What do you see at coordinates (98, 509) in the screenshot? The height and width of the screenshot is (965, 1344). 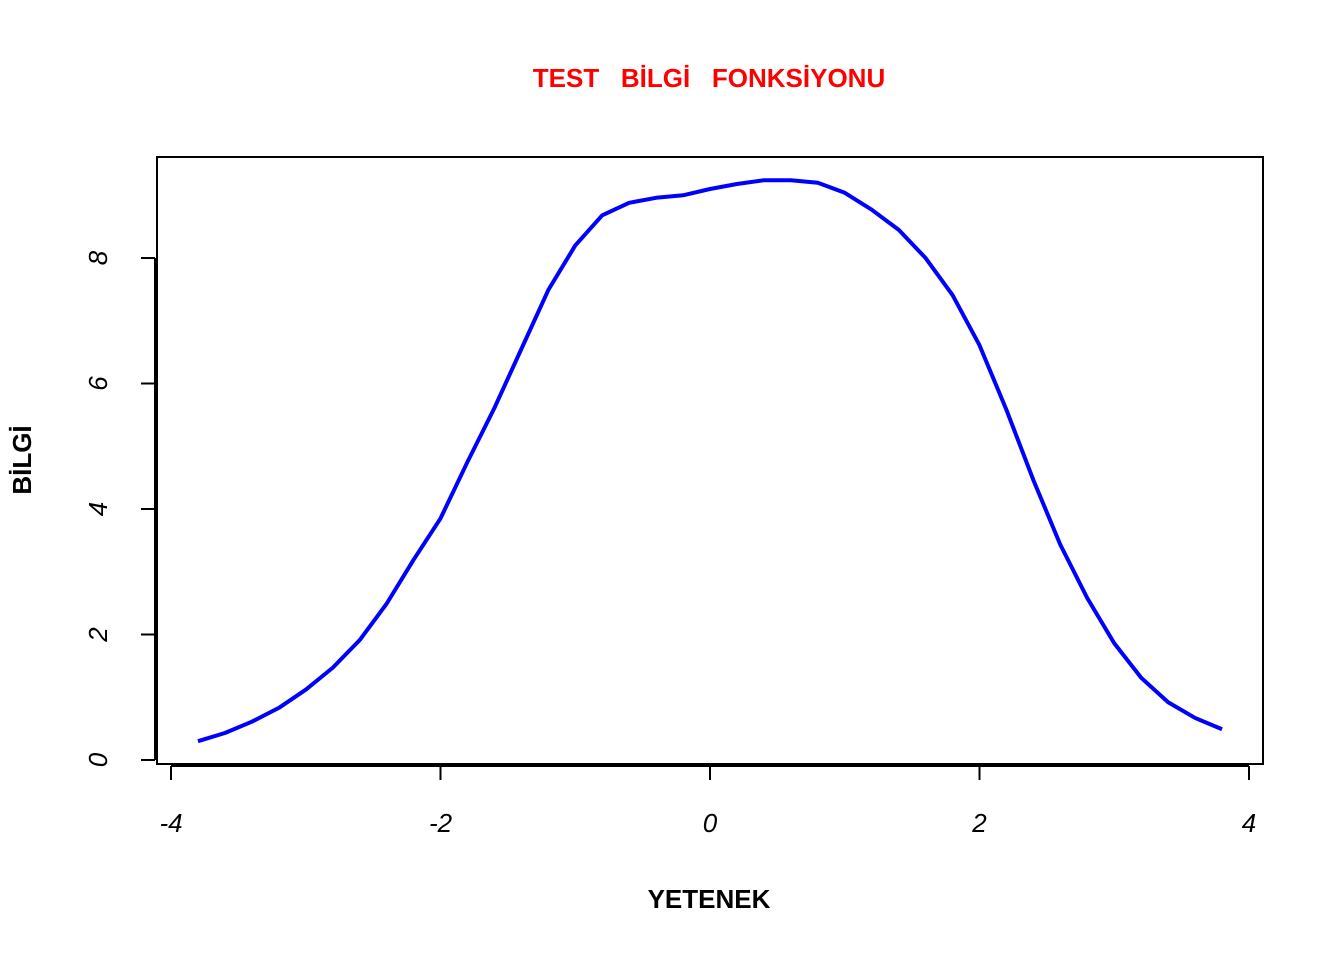 I see `y-tick-label: 4` at bounding box center [98, 509].